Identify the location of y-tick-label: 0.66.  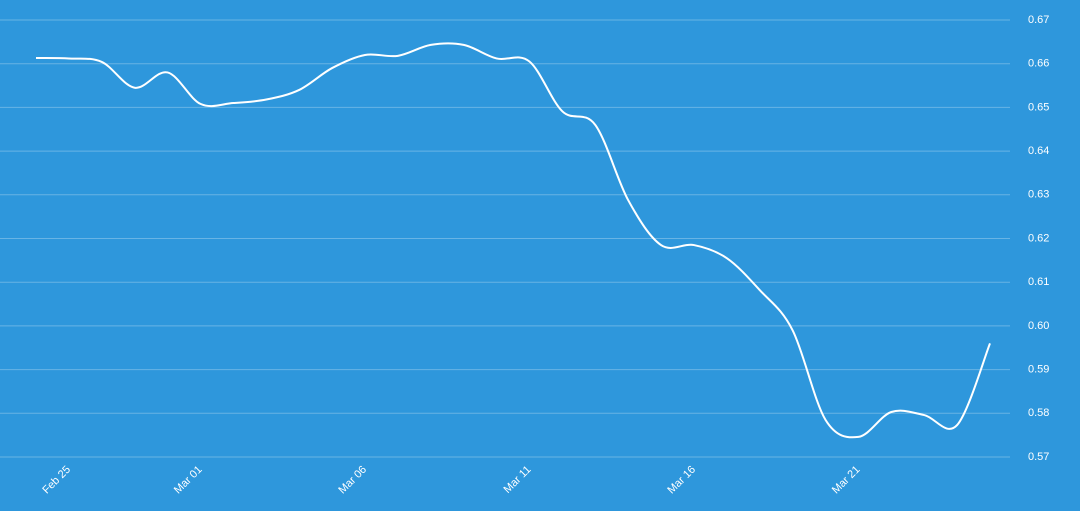
(1038, 64).